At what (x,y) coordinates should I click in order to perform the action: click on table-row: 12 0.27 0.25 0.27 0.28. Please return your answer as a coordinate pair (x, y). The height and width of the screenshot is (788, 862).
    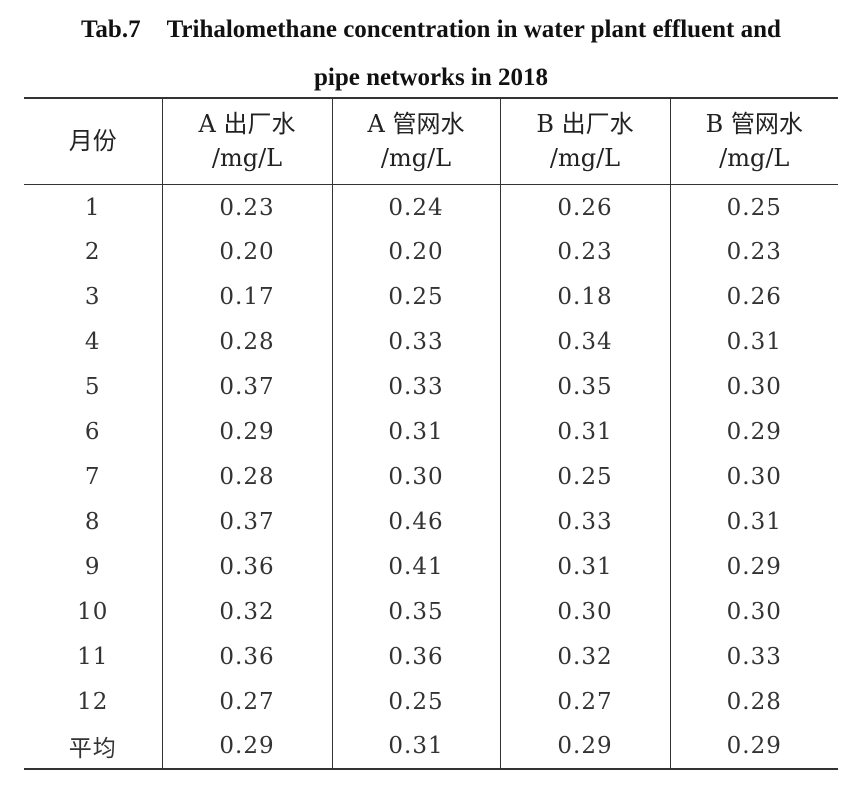
    Looking at the image, I should click on (431, 701).